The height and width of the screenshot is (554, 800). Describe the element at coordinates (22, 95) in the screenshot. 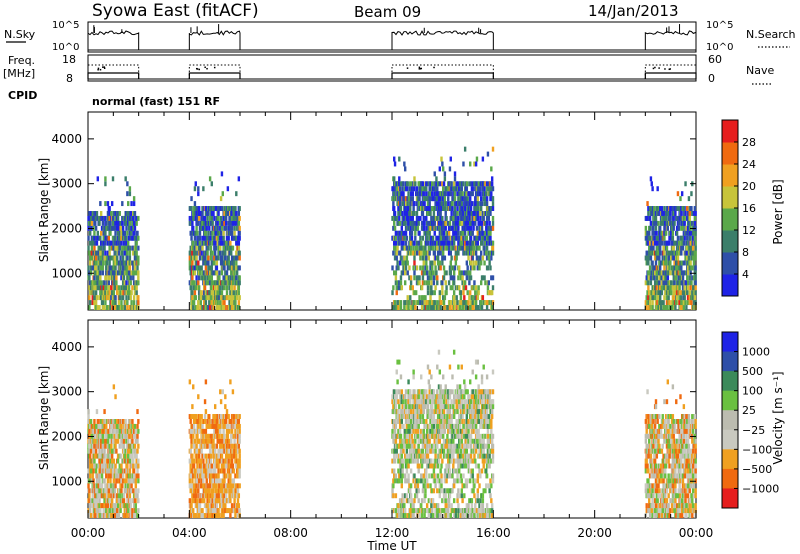

I see `cpid-label: CPID` at that location.